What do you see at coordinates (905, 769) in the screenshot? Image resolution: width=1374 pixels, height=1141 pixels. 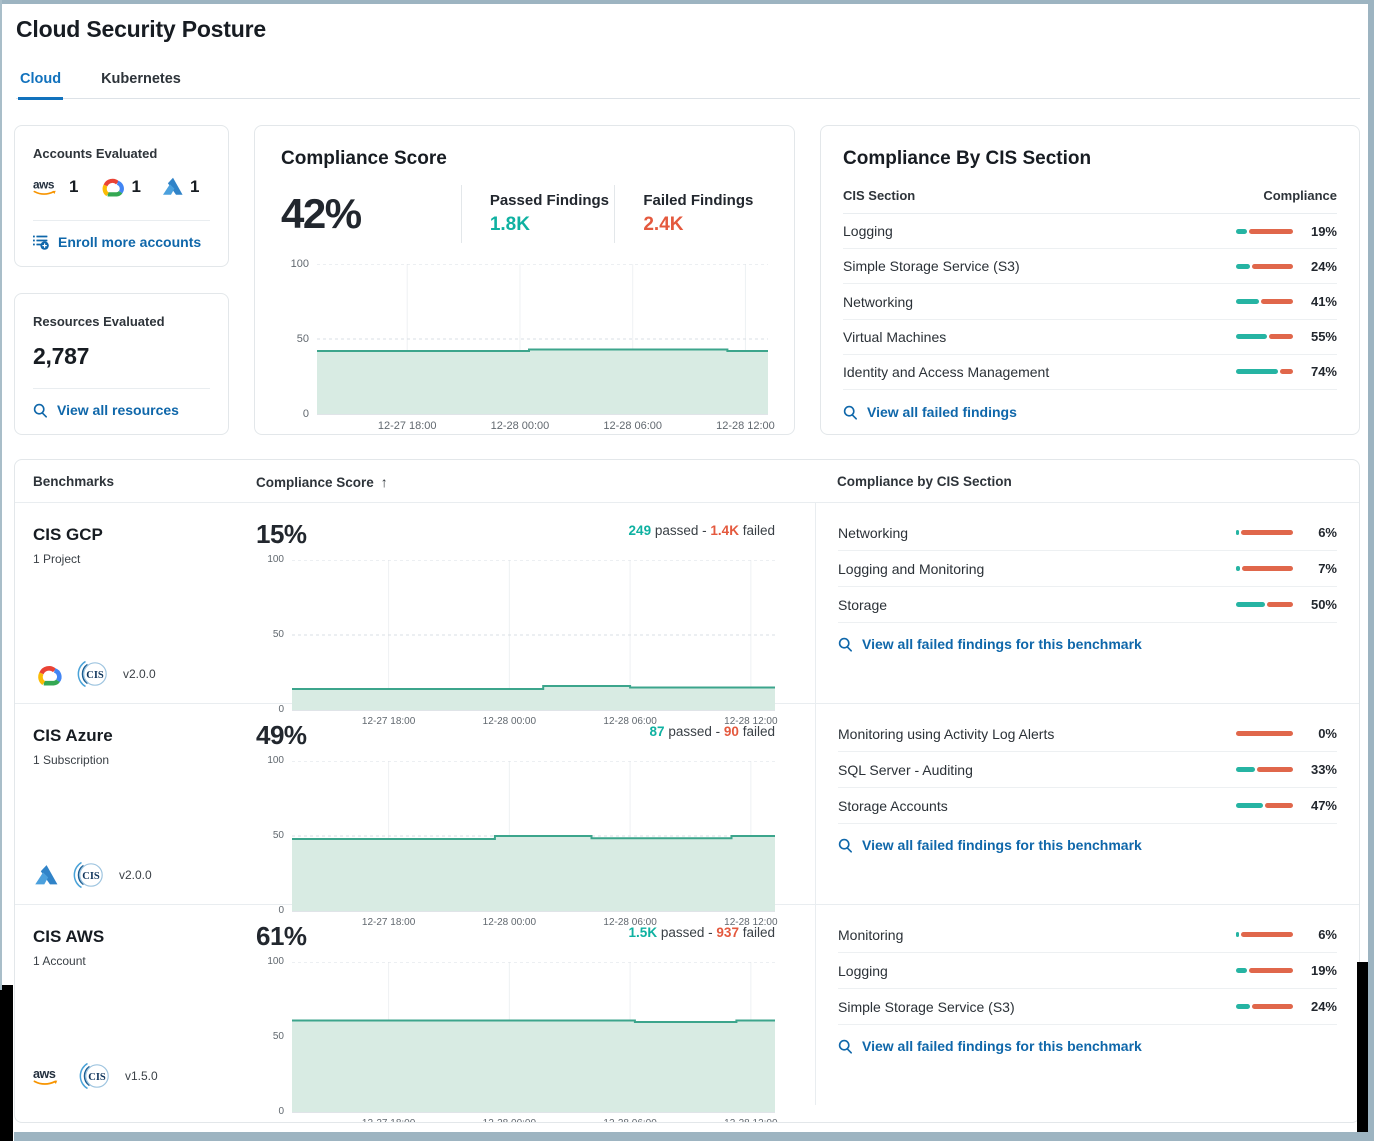 I see `cis-section-name: SQL Server - Auditing` at bounding box center [905, 769].